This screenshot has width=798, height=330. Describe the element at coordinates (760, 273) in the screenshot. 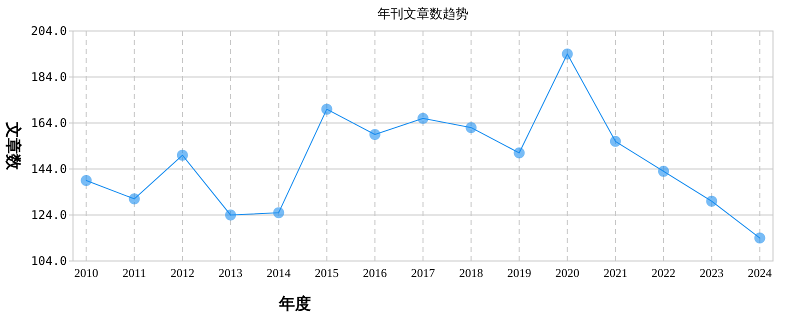

I see `x-tick-label: 2024` at that location.